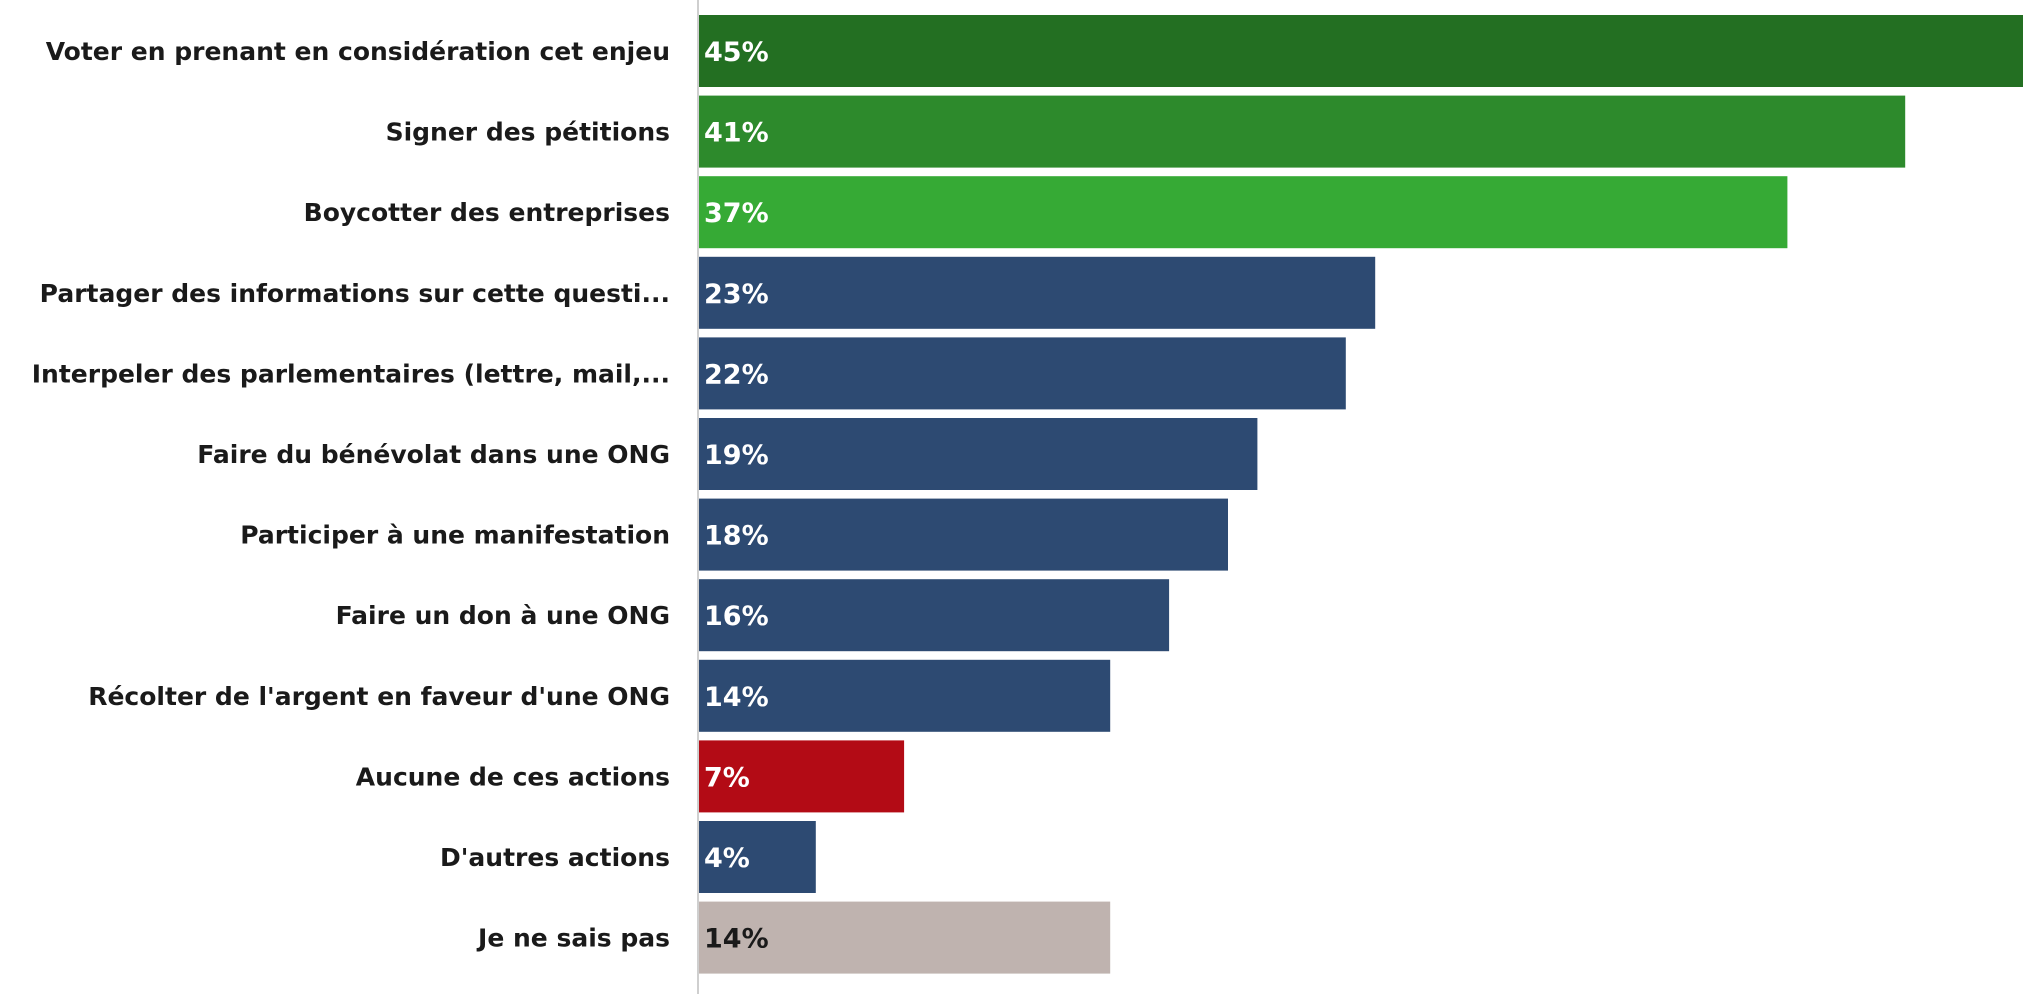 This screenshot has height=994, width=2023. What do you see at coordinates (528, 132) in the screenshot?
I see `category-label: Signer des pétitions` at bounding box center [528, 132].